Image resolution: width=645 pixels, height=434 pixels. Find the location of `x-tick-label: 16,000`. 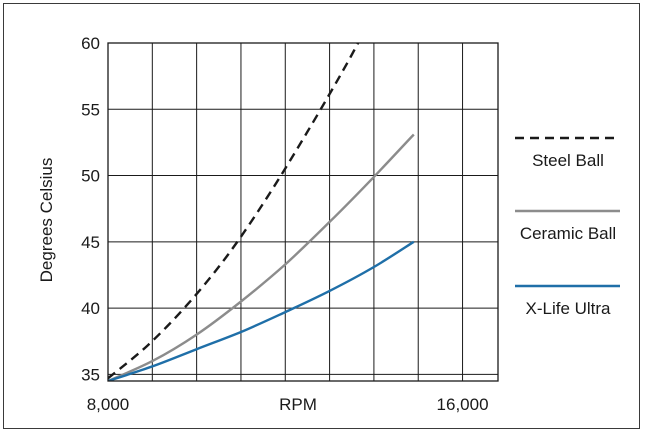

x-tick-label: 16,000 is located at coordinates (463, 404).